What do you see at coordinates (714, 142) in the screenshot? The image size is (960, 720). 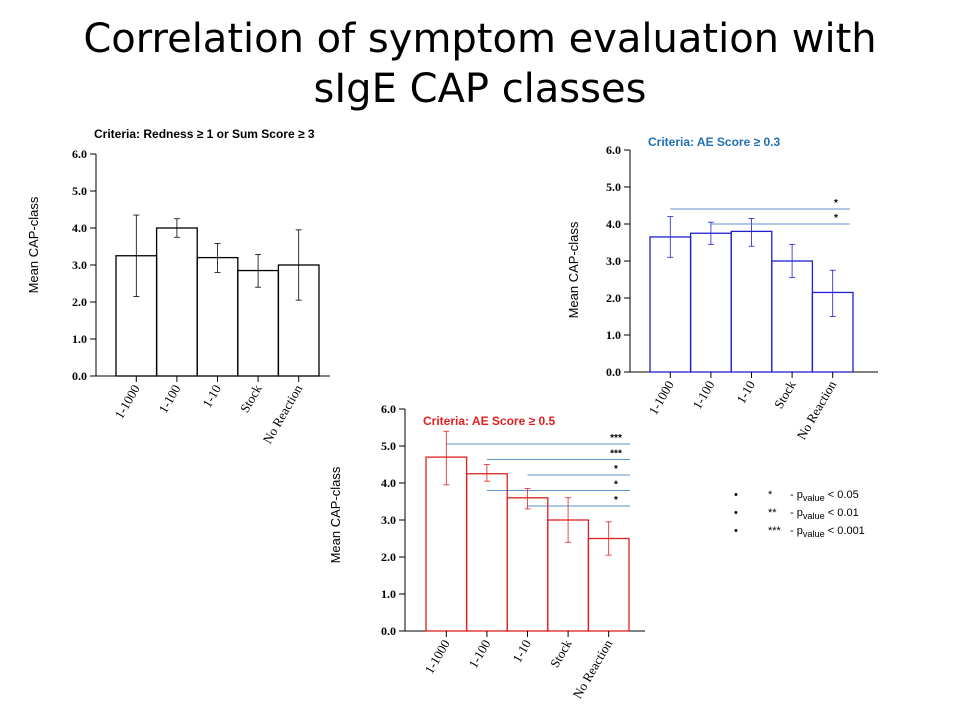 I see `chart-title: Criteria: AE Score ≥ 0.3` at bounding box center [714, 142].